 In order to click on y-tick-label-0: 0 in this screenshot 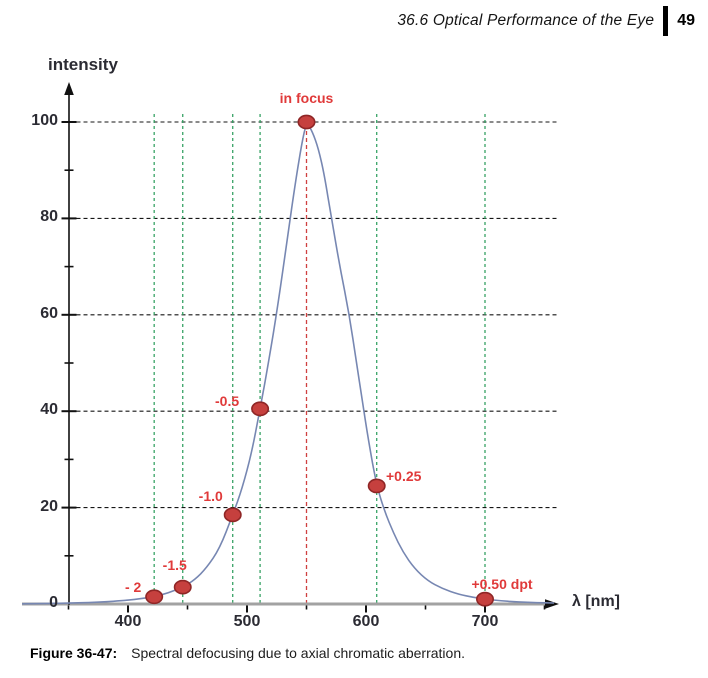, I will do `click(53, 602)`.